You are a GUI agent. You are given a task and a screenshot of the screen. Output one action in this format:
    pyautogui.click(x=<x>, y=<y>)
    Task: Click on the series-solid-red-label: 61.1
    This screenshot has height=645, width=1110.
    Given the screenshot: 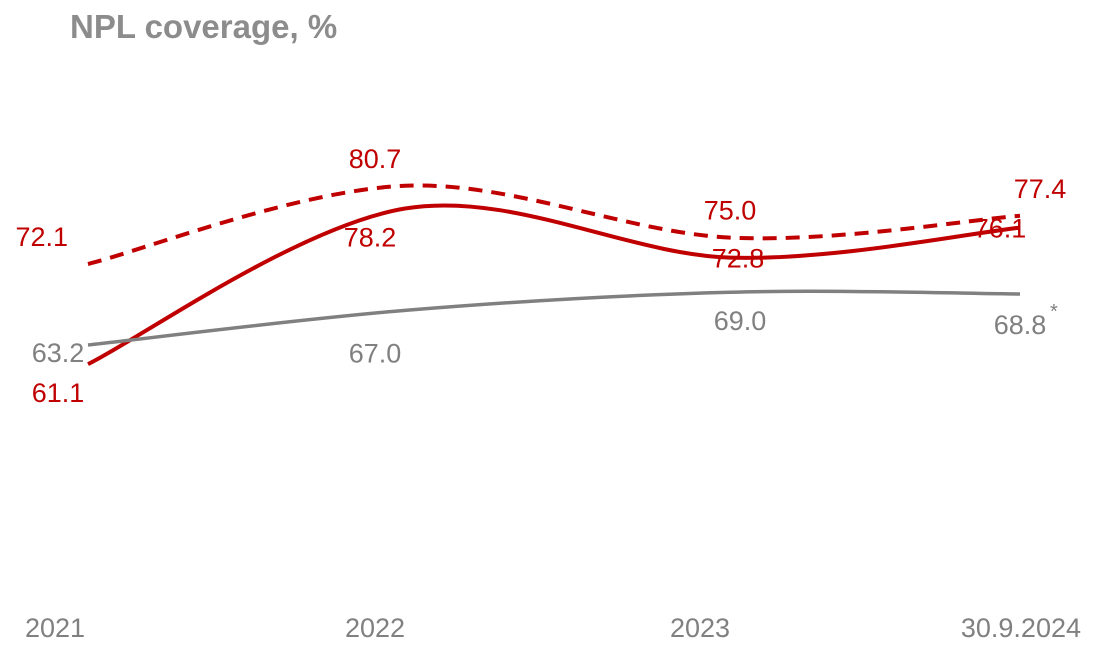 What is the action you would take?
    pyautogui.click(x=58, y=393)
    